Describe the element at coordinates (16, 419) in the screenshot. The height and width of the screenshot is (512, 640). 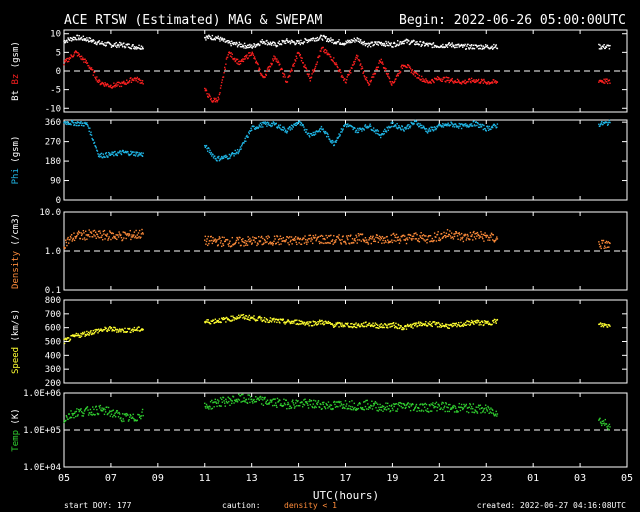
I see `y-axis-label-part: (K)` at that location.